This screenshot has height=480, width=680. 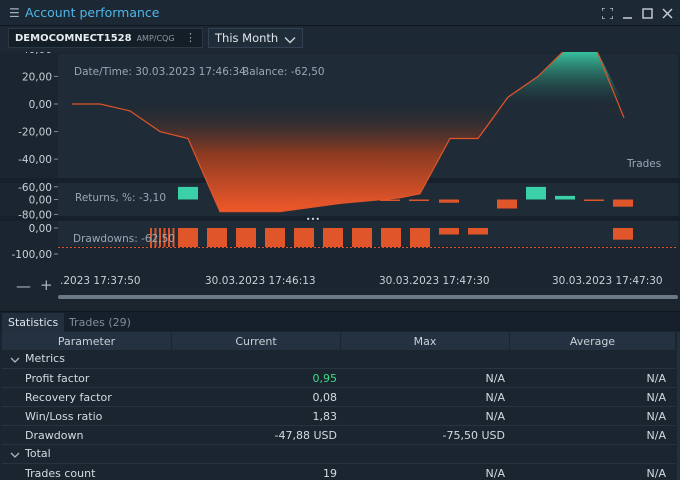 What do you see at coordinates (348, 78) in the screenshot?
I see `balance-positive-area` at bounding box center [348, 78].